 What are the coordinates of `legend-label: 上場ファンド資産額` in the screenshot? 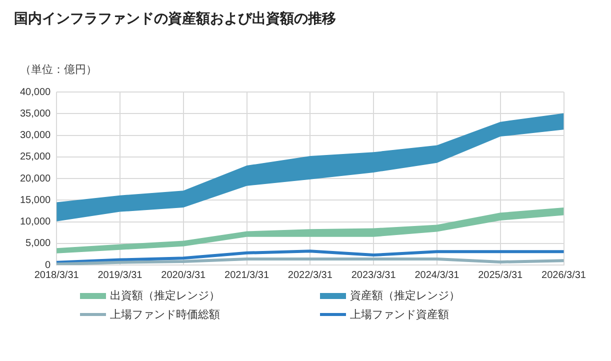 It's located at (399, 314).